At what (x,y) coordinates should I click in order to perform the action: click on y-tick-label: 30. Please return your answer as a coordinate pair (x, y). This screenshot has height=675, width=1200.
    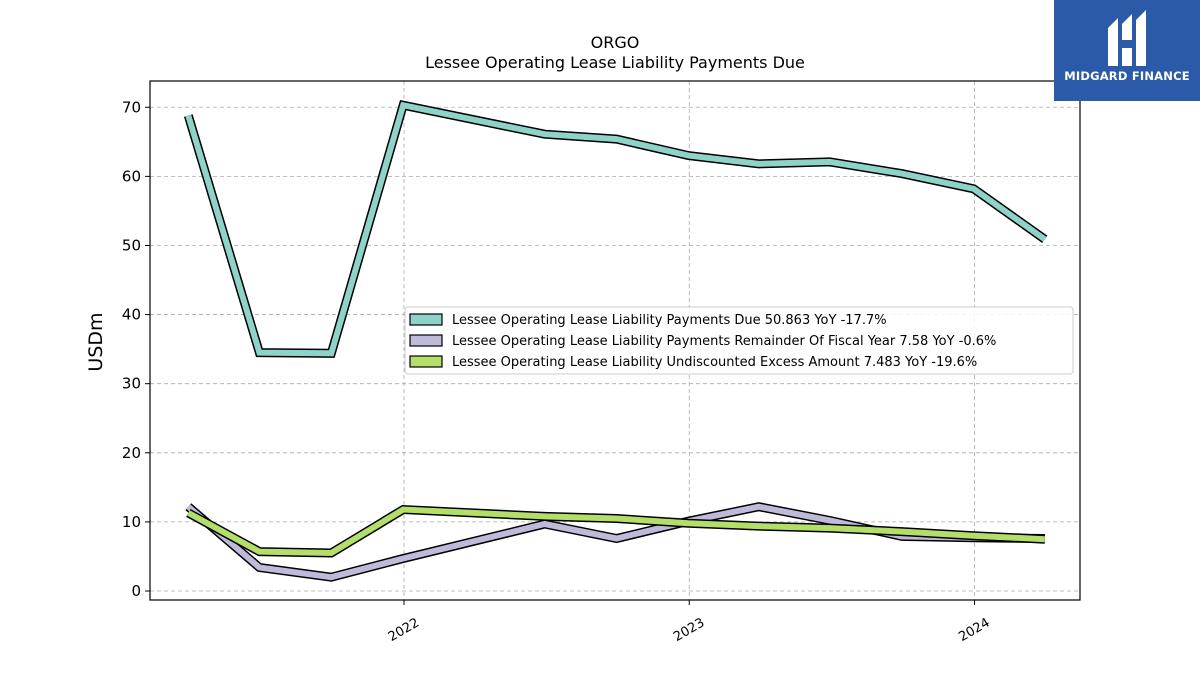
    Looking at the image, I should click on (131, 384).